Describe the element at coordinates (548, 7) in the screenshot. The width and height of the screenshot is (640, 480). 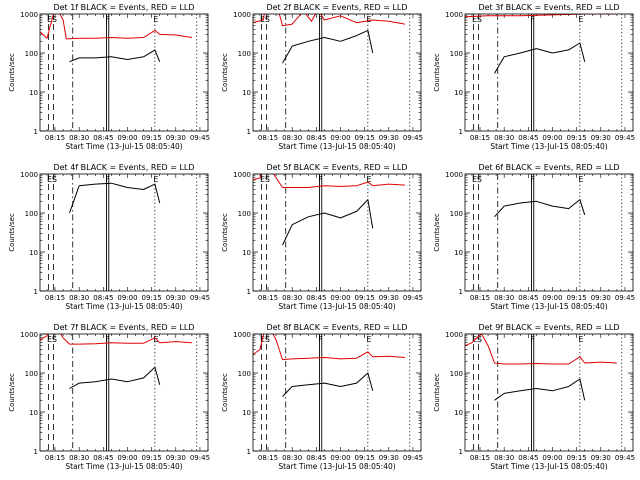
I see `panel-title: Det 3f BLACK = Events, RED = LLD` at that location.